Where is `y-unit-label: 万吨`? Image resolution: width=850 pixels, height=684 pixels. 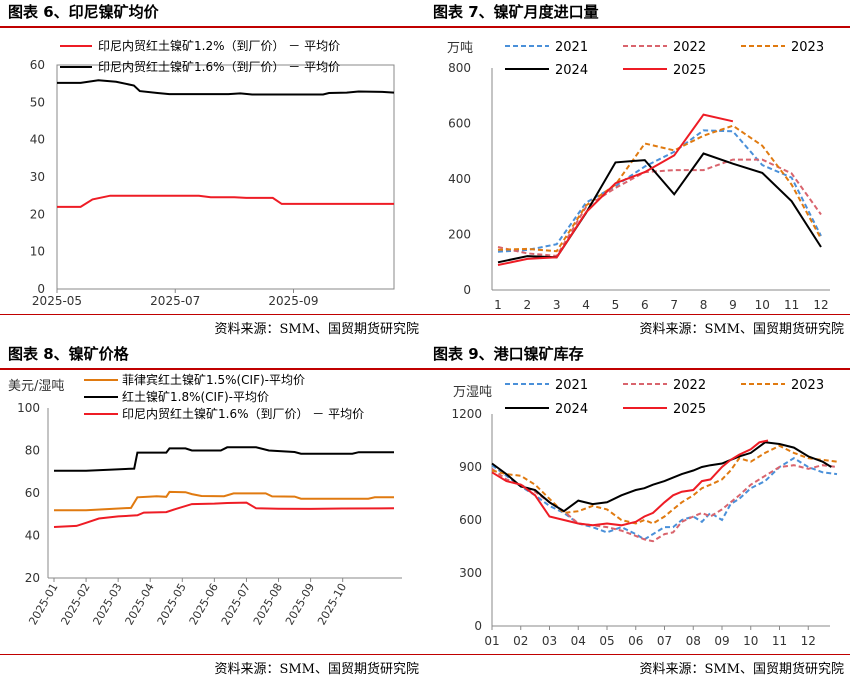
y-unit-label: 万吨 is located at coordinates (460, 48).